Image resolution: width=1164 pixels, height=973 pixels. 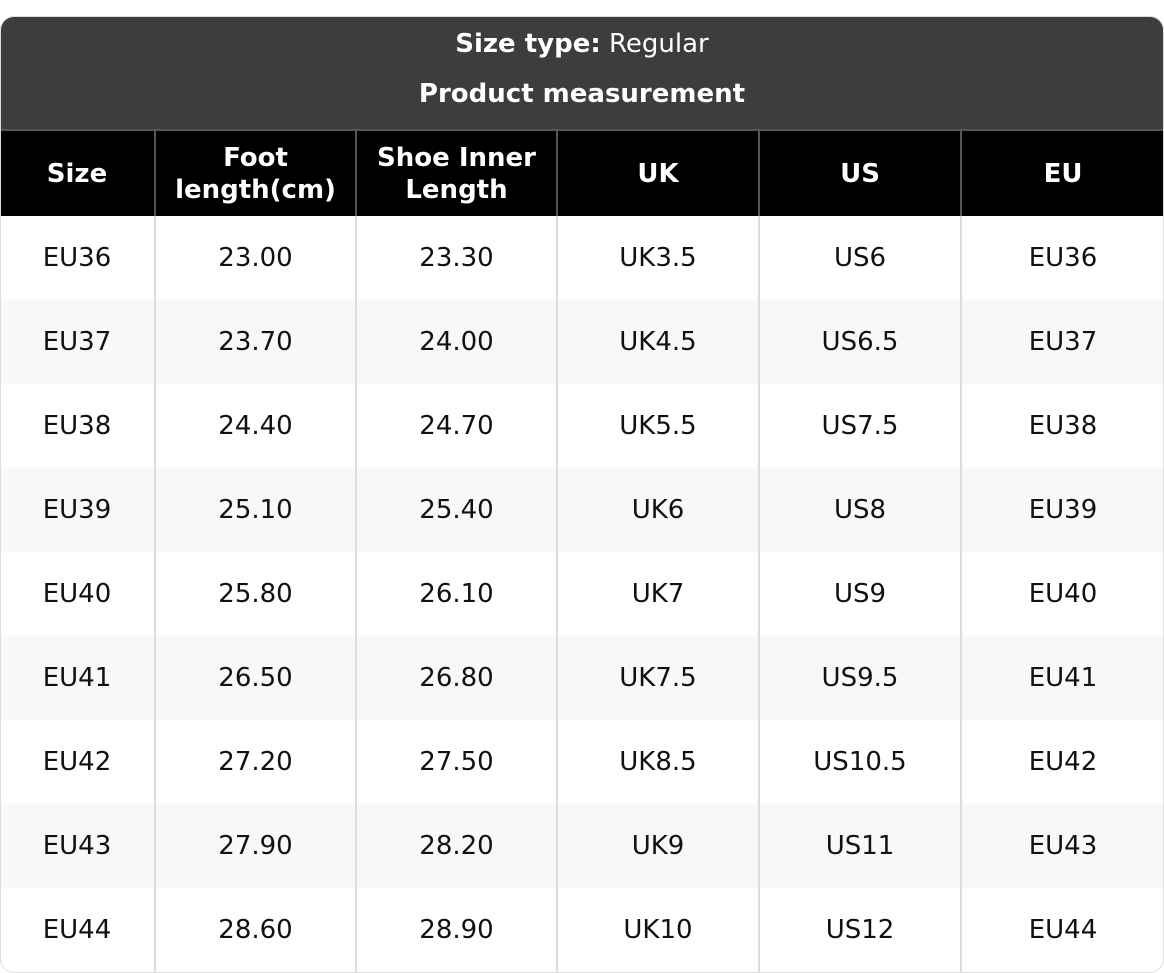 What do you see at coordinates (657, 258) in the screenshot?
I see `table-cell: UK3.5` at bounding box center [657, 258].